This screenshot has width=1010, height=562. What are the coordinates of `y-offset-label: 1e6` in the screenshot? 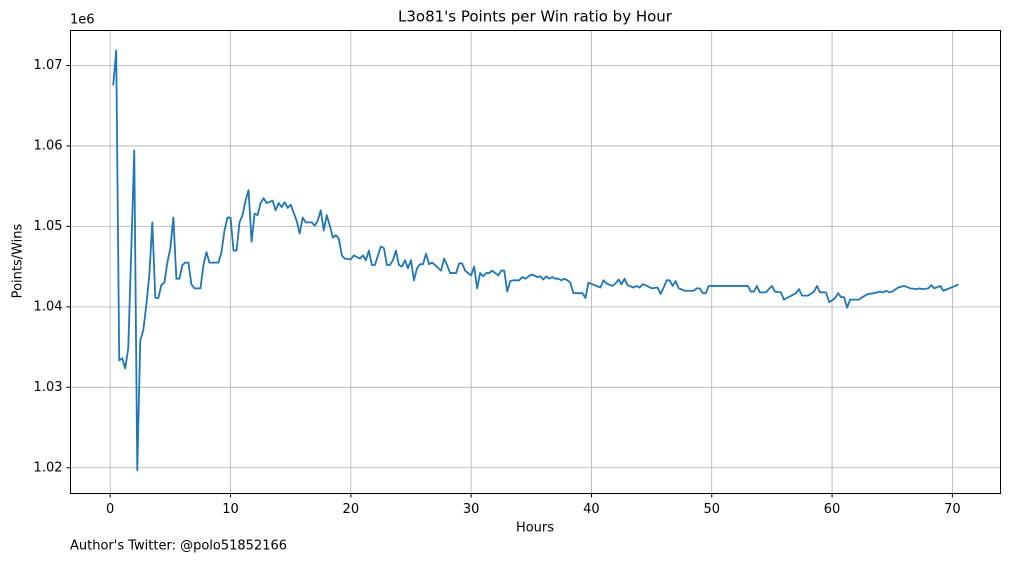 It's located at (82, 20).